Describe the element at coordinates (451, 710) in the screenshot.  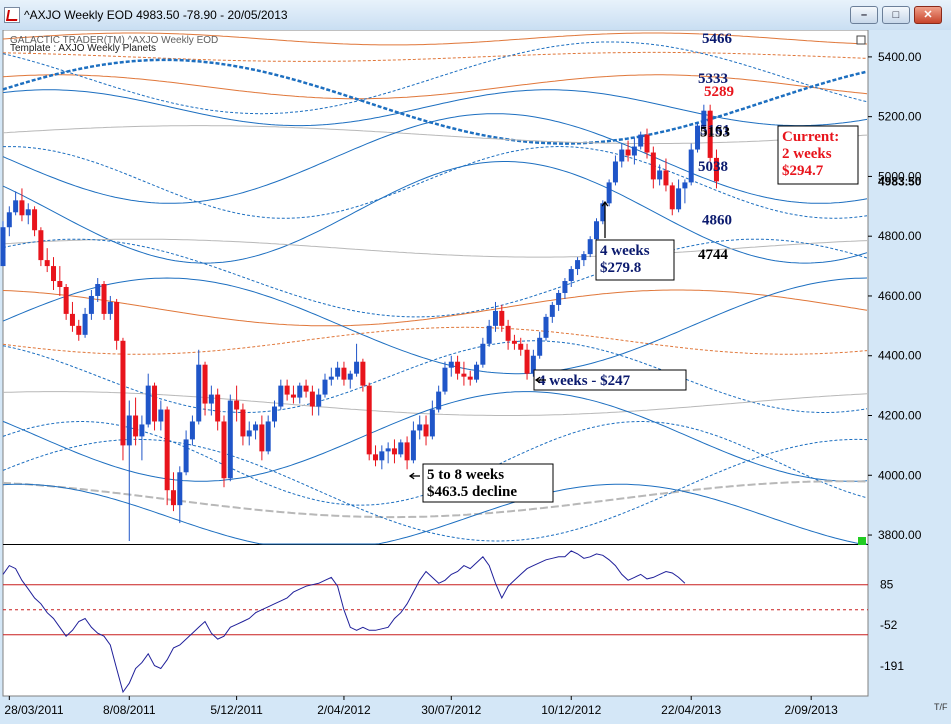
I see `x-tick-label: 30/07/2012` at that location.